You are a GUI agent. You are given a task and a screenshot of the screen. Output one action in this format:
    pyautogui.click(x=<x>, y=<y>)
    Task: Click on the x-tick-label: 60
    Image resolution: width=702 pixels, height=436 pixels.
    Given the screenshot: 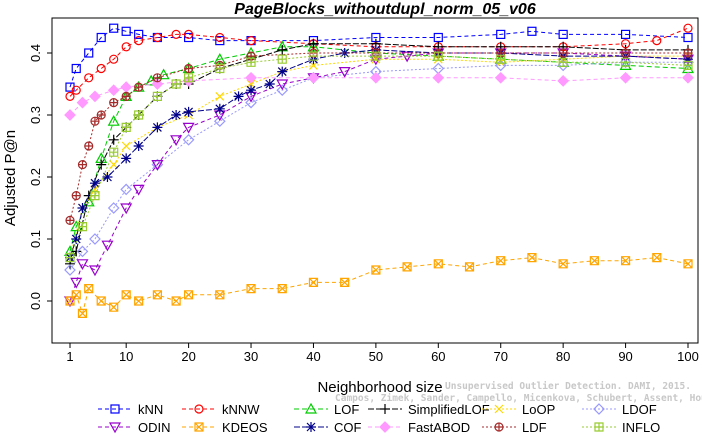 What is the action you would take?
    pyautogui.click(x=438, y=356)
    